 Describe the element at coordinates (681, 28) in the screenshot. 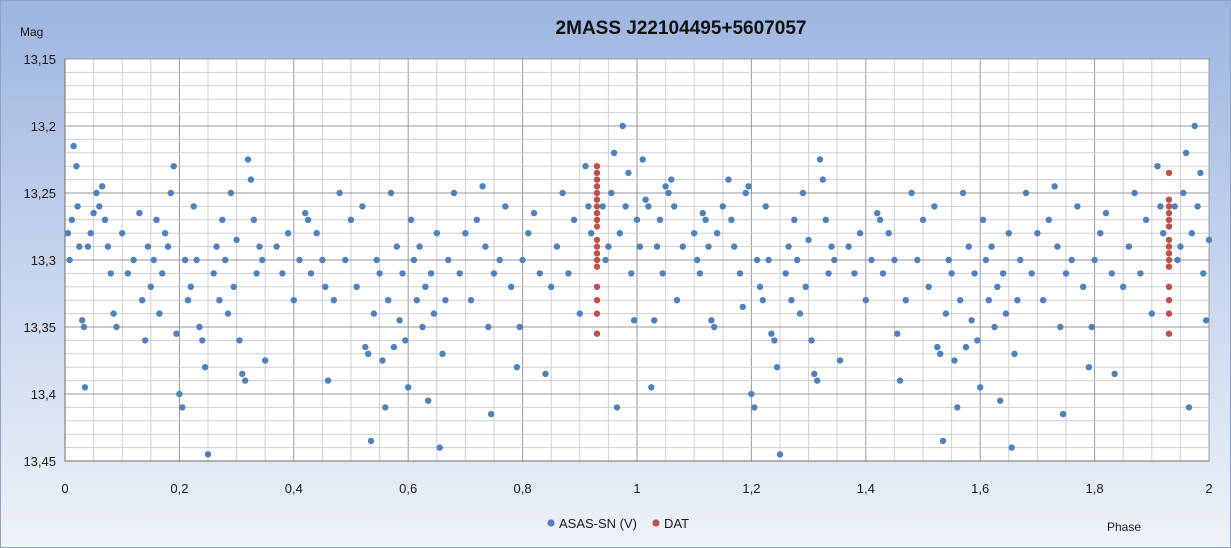

I see `chart-title: 2MASS J22104495+5607057` at that location.